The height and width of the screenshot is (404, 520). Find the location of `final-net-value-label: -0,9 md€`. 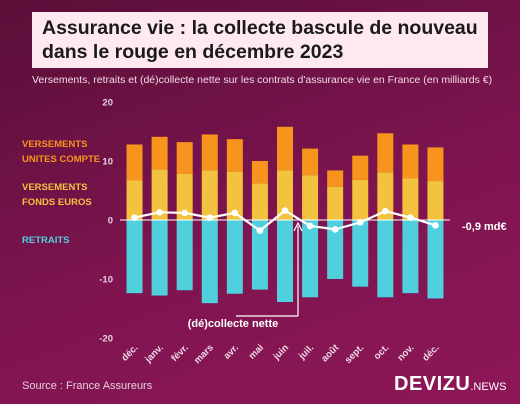

final-net-value-label: -0,9 md€ is located at coordinates (484, 227).